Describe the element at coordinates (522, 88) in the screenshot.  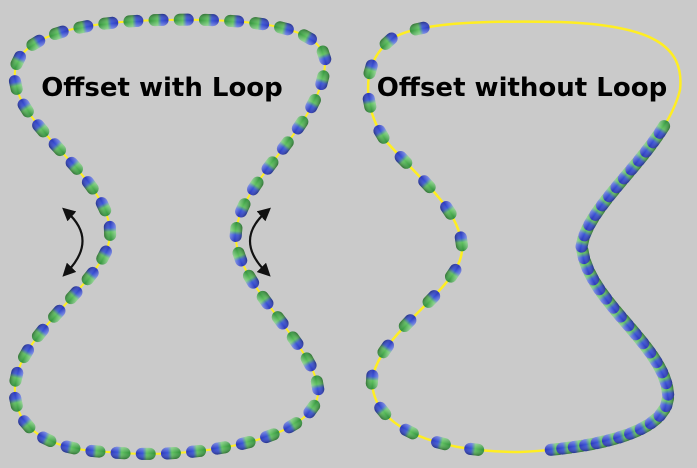
I see `right-panel-title: Offset without Loop` at that location.